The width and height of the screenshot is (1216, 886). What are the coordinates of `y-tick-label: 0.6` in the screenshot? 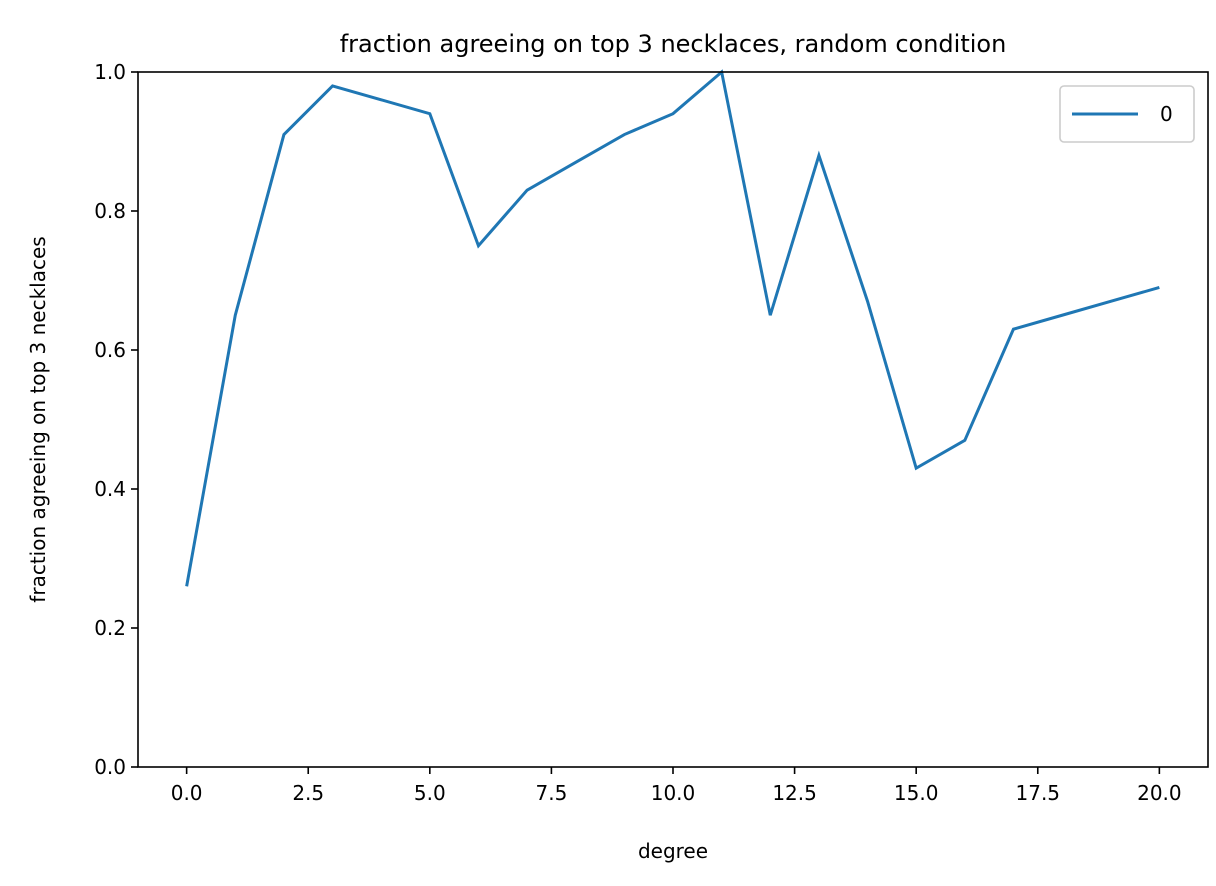 It's located at (110, 350).